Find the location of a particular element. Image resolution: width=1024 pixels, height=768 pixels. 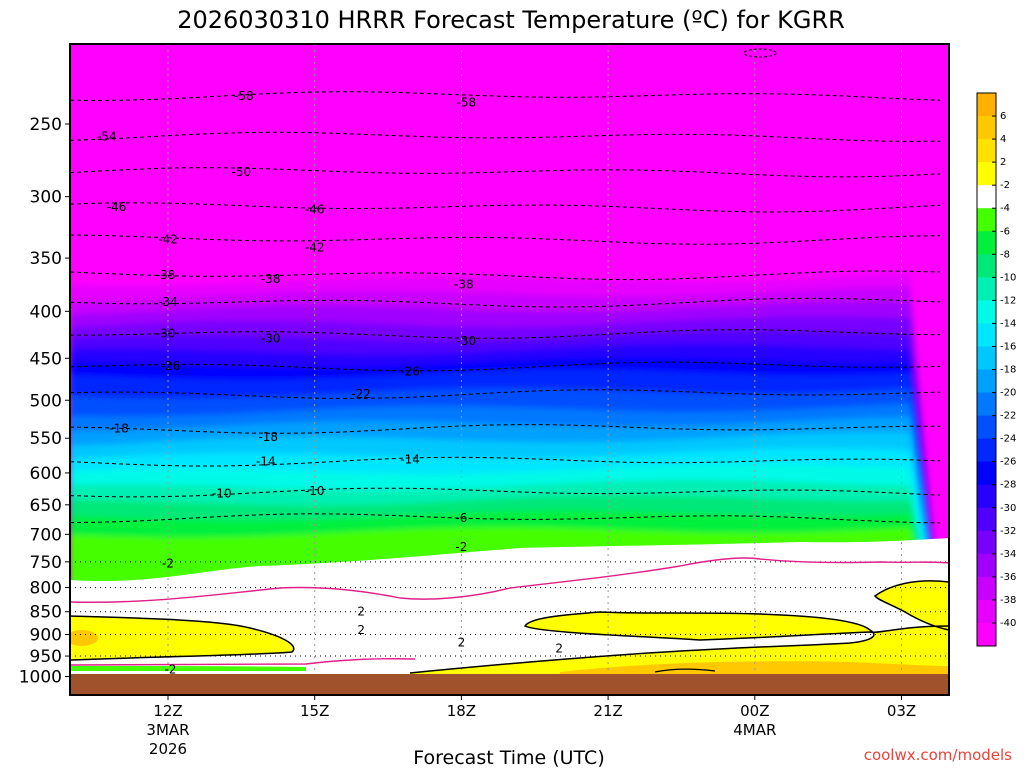

y-tick-label-250: 250 is located at coordinates (46, 125).